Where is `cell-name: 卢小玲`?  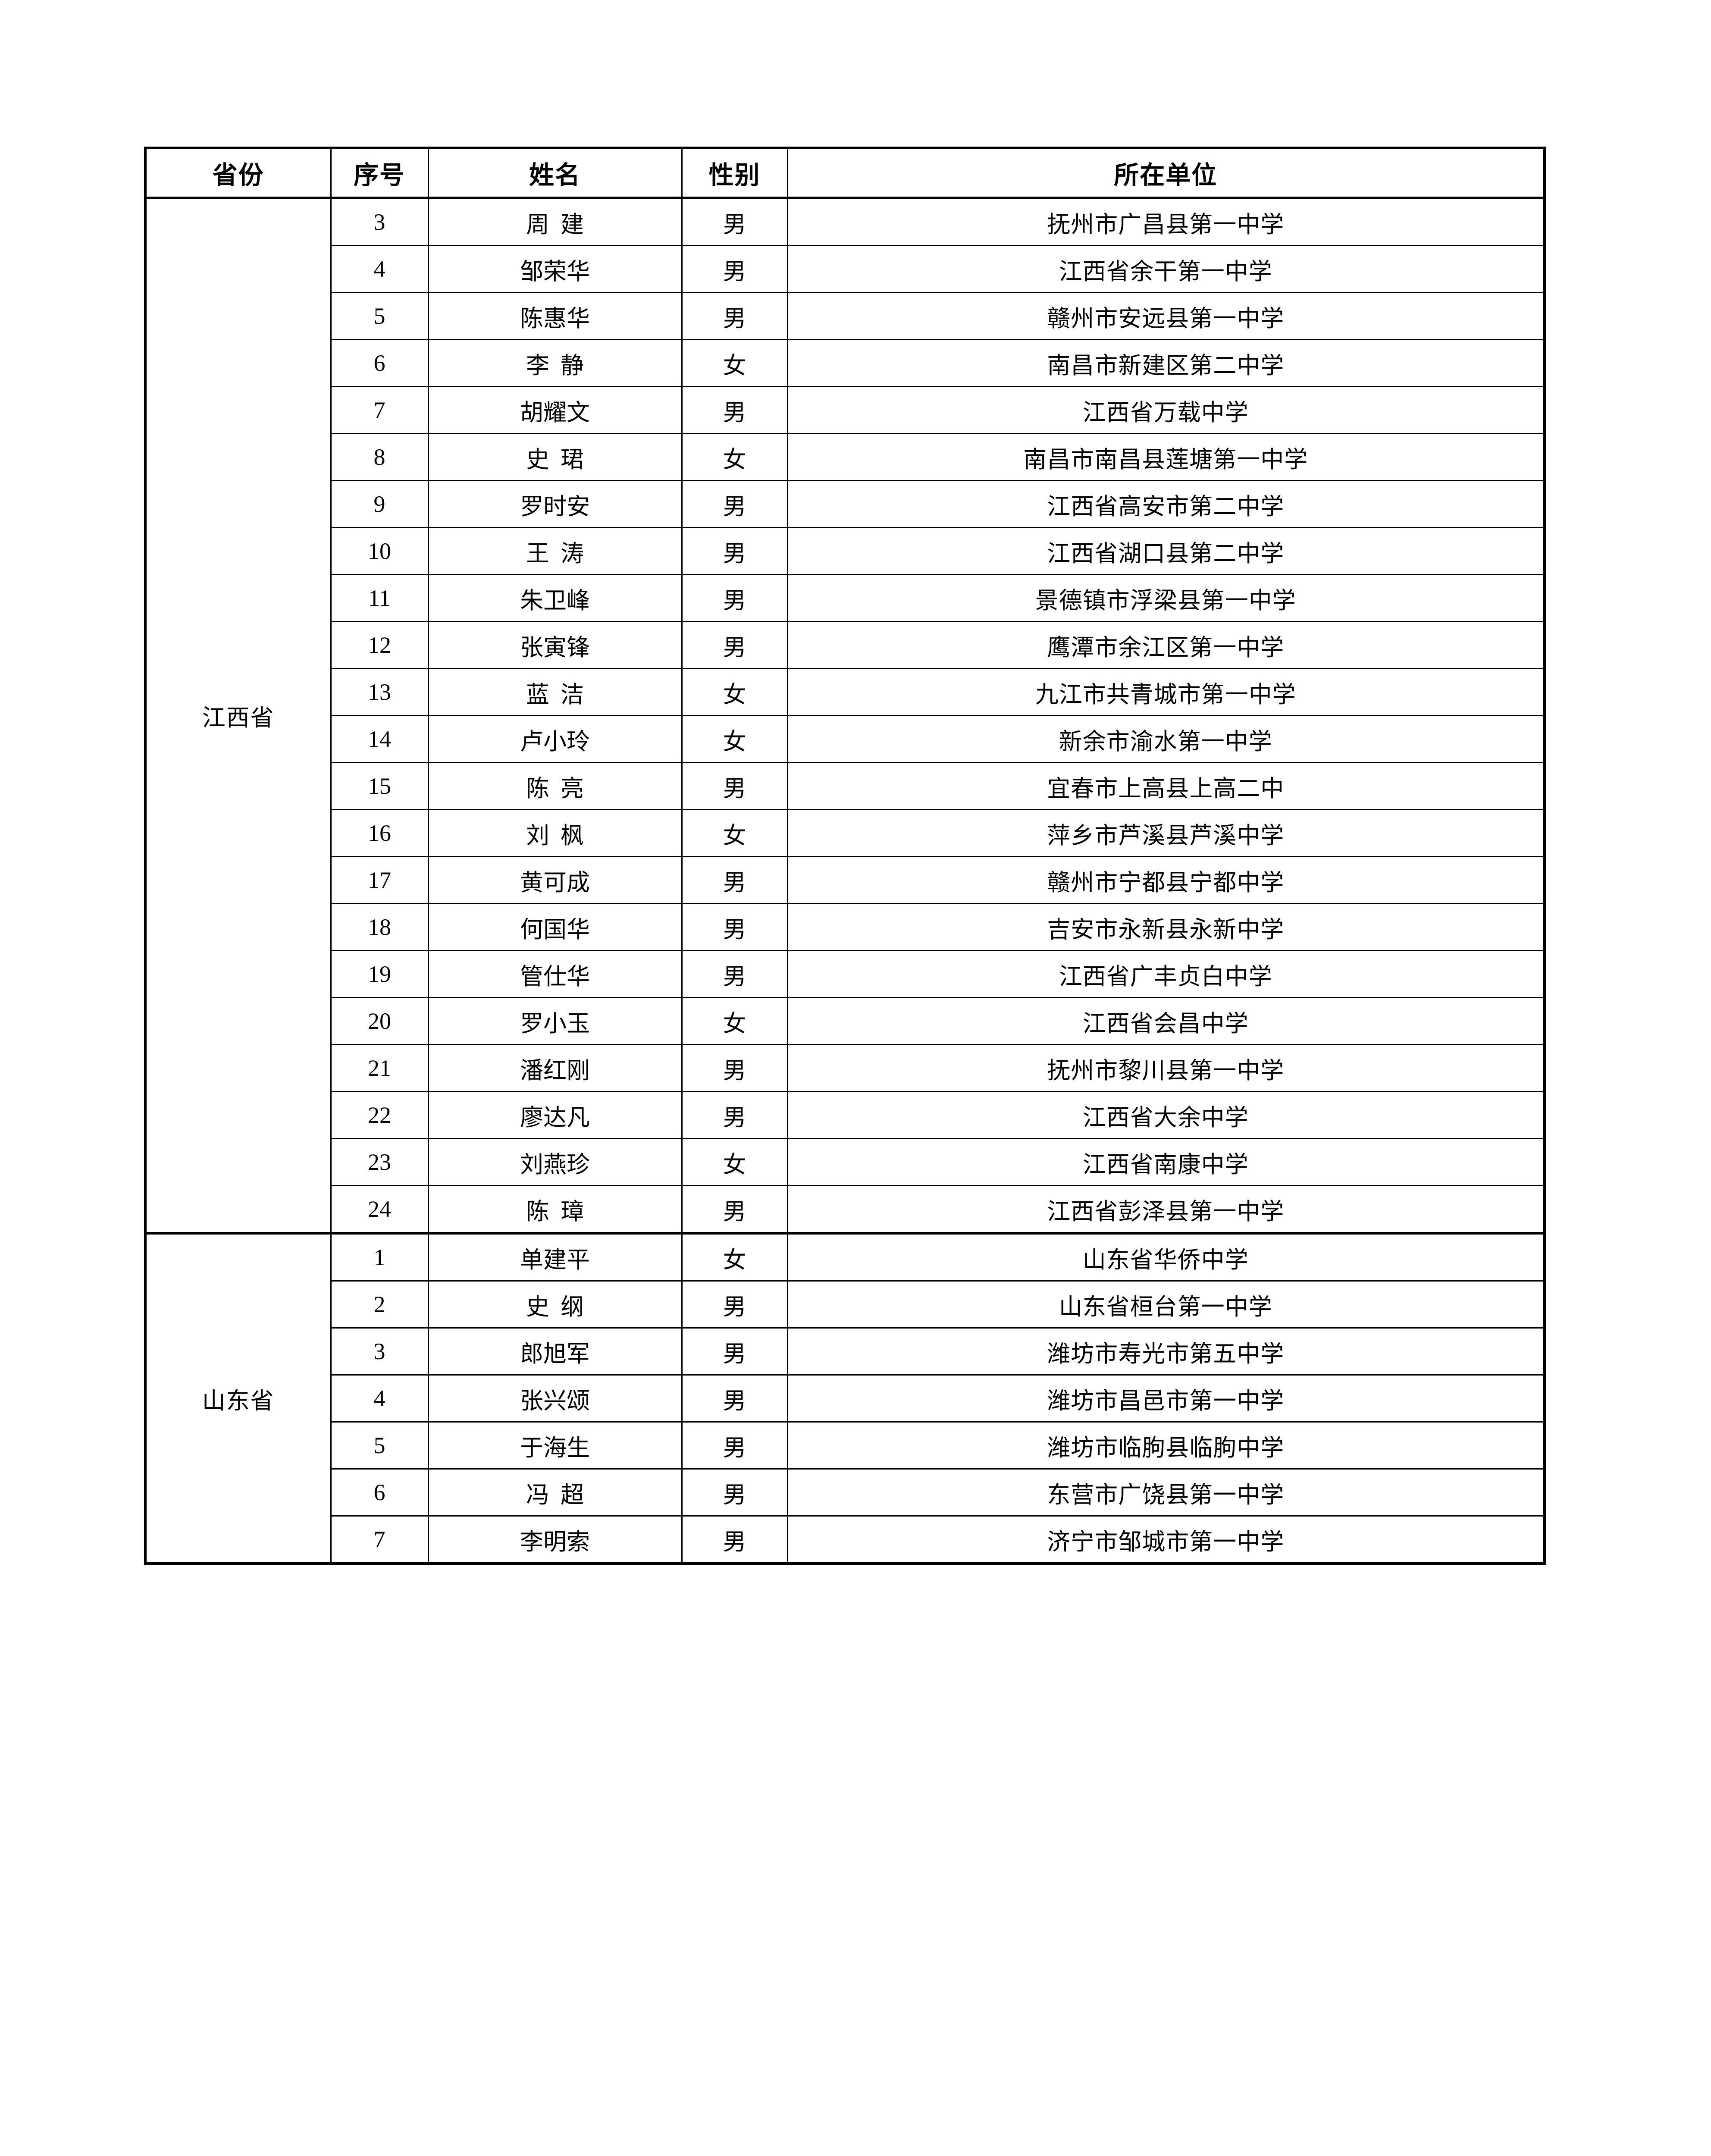 cell-name: 卢小玲 is located at coordinates (555, 739).